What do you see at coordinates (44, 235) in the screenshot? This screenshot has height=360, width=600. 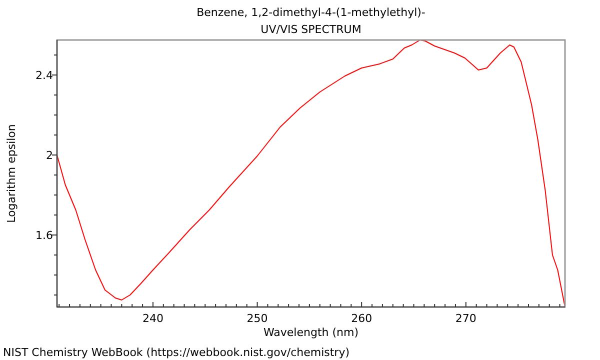 I see `y-tick-label: 1.6` at bounding box center [44, 235].